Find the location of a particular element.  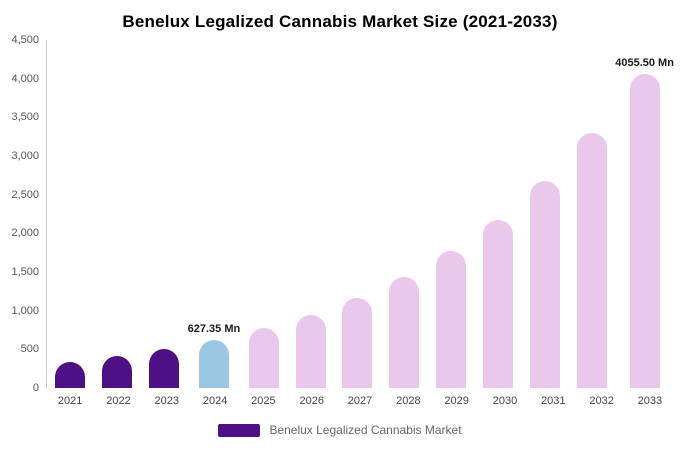

y-axis-tick-label: 4,000 is located at coordinates (25, 78).